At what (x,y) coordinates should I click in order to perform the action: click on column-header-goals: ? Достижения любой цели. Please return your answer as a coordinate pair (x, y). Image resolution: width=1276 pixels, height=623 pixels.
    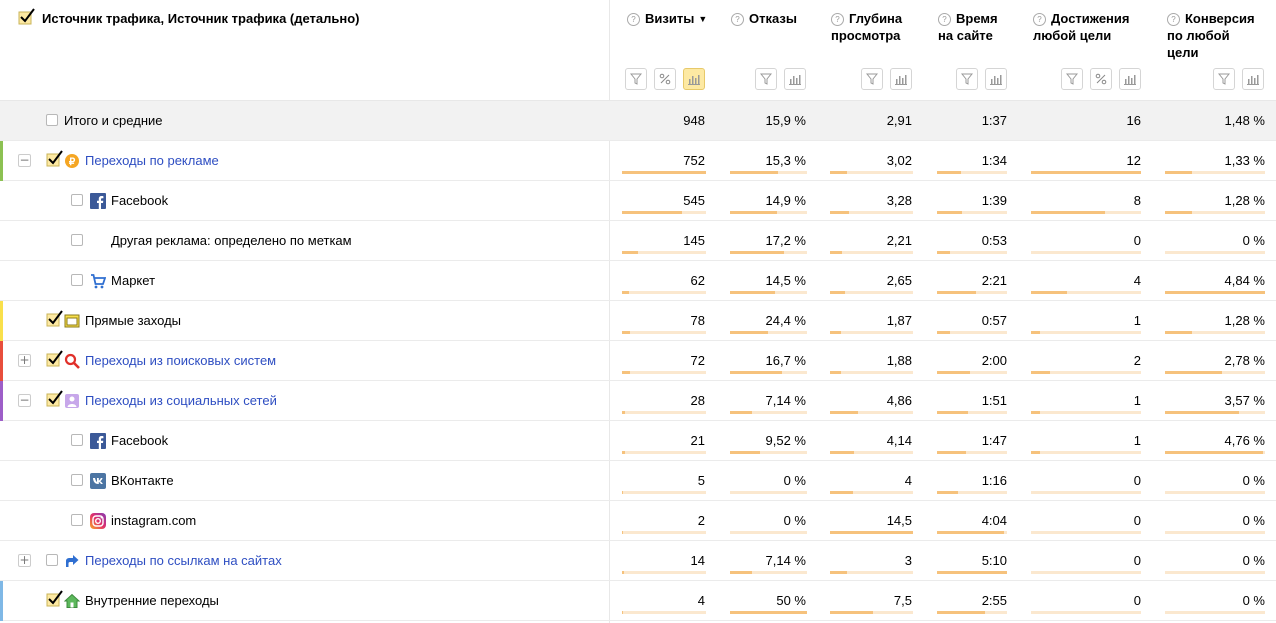
    Looking at the image, I should click on (1081, 27).